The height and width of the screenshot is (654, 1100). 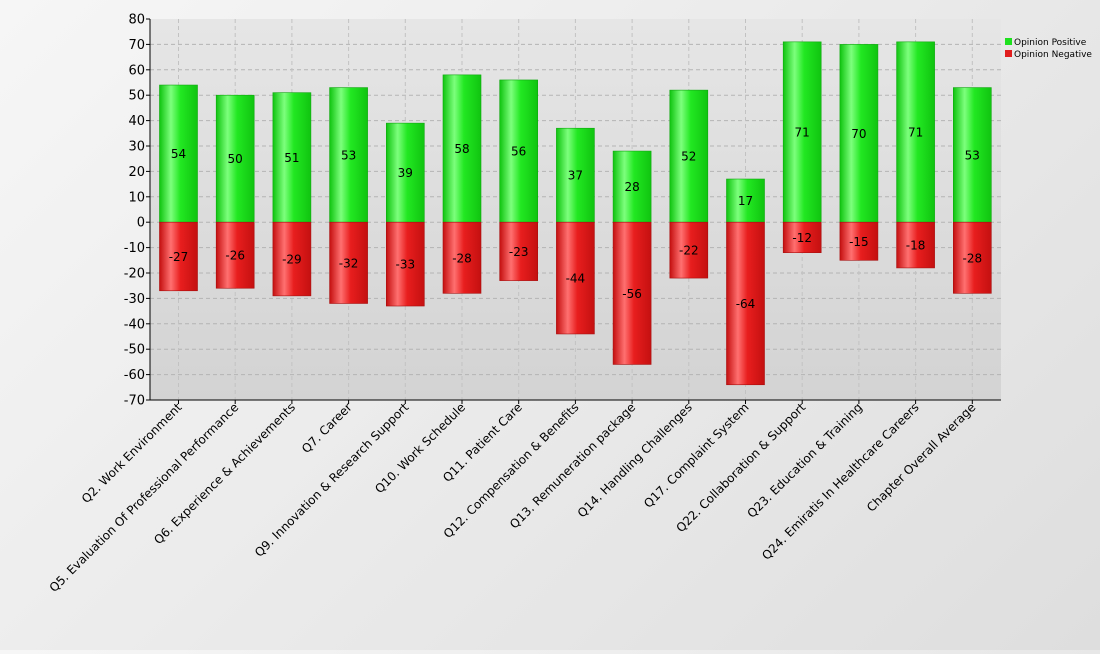 I want to click on data-label-negative: -64, so click(x=746, y=304).